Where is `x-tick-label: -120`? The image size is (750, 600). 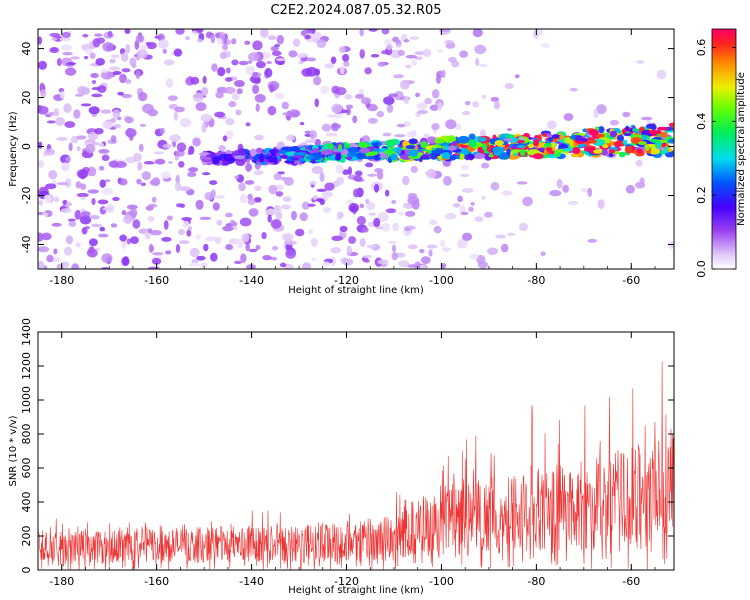 x-tick-label: -120 is located at coordinates (346, 280).